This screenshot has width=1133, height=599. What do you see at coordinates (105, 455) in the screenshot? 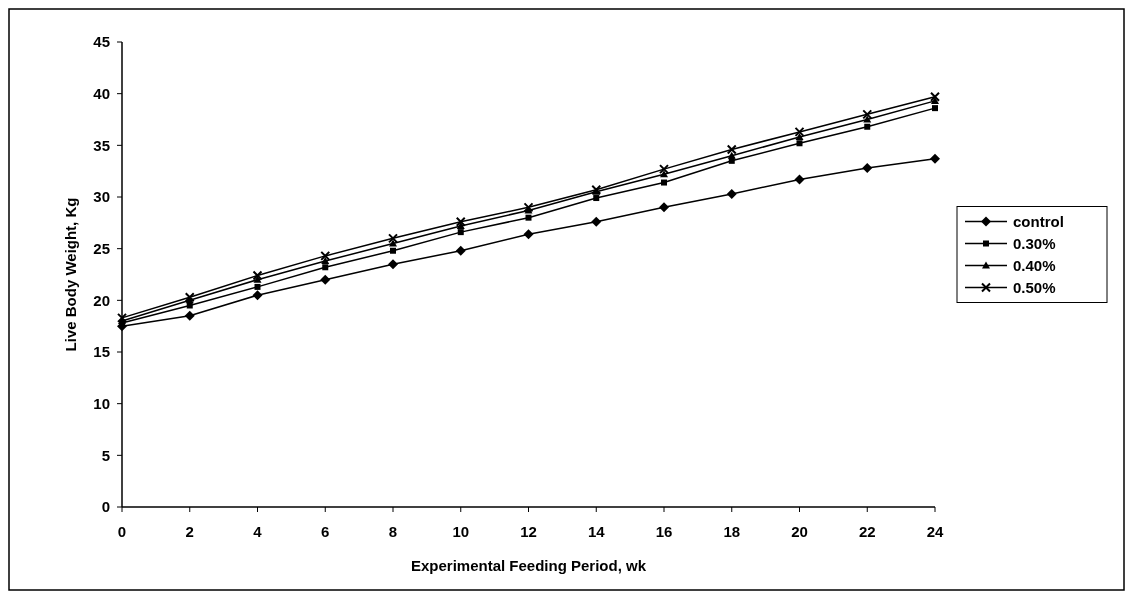
I see `y-tick-label: 5` at bounding box center [105, 455].